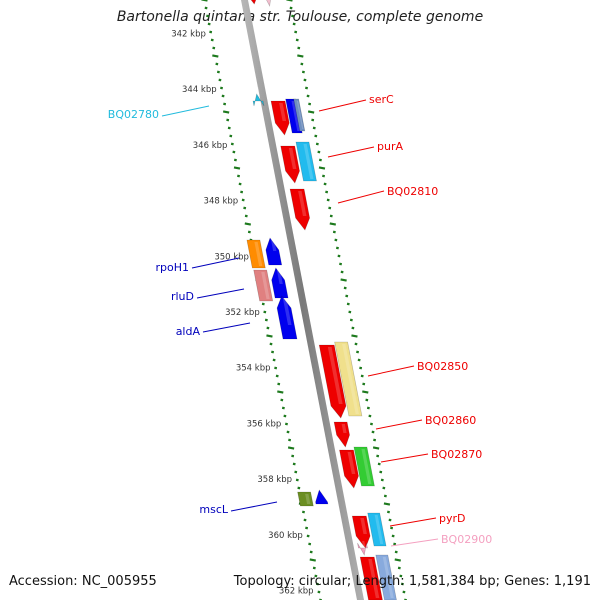 Image resolution: width=600 pixels, height=600 pixels. I want to click on length-label: Length:, so click(380, 581).